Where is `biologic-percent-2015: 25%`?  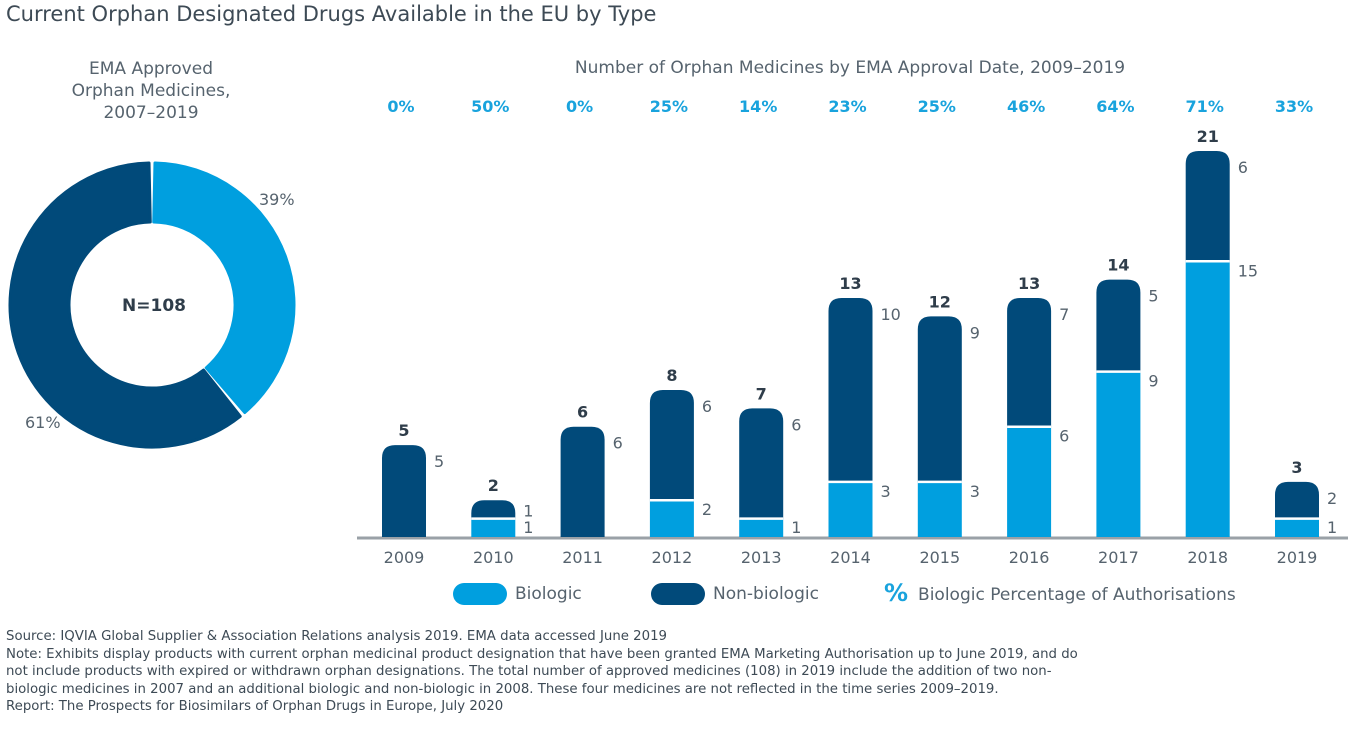
biologic-percent-2015: 25% is located at coordinates (937, 106).